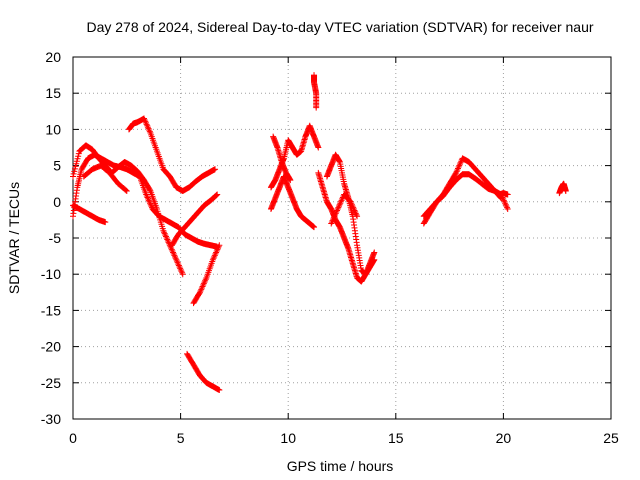 Image resolution: width=640 pixels, height=480 pixels. What do you see at coordinates (51, 310) in the screenshot?
I see `y-tick-label: -15` at bounding box center [51, 310].